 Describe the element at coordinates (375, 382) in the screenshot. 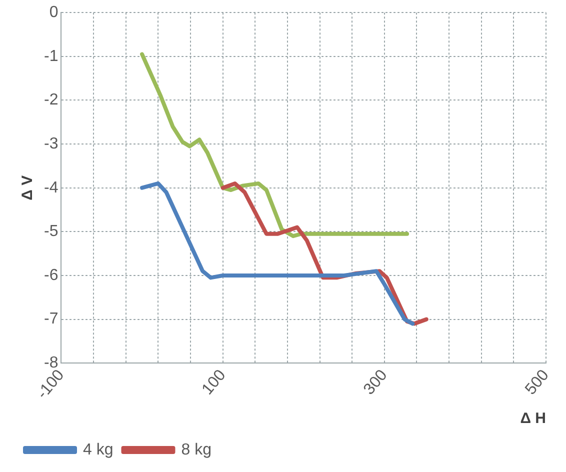

I see `x-tick-label: 300` at that location.